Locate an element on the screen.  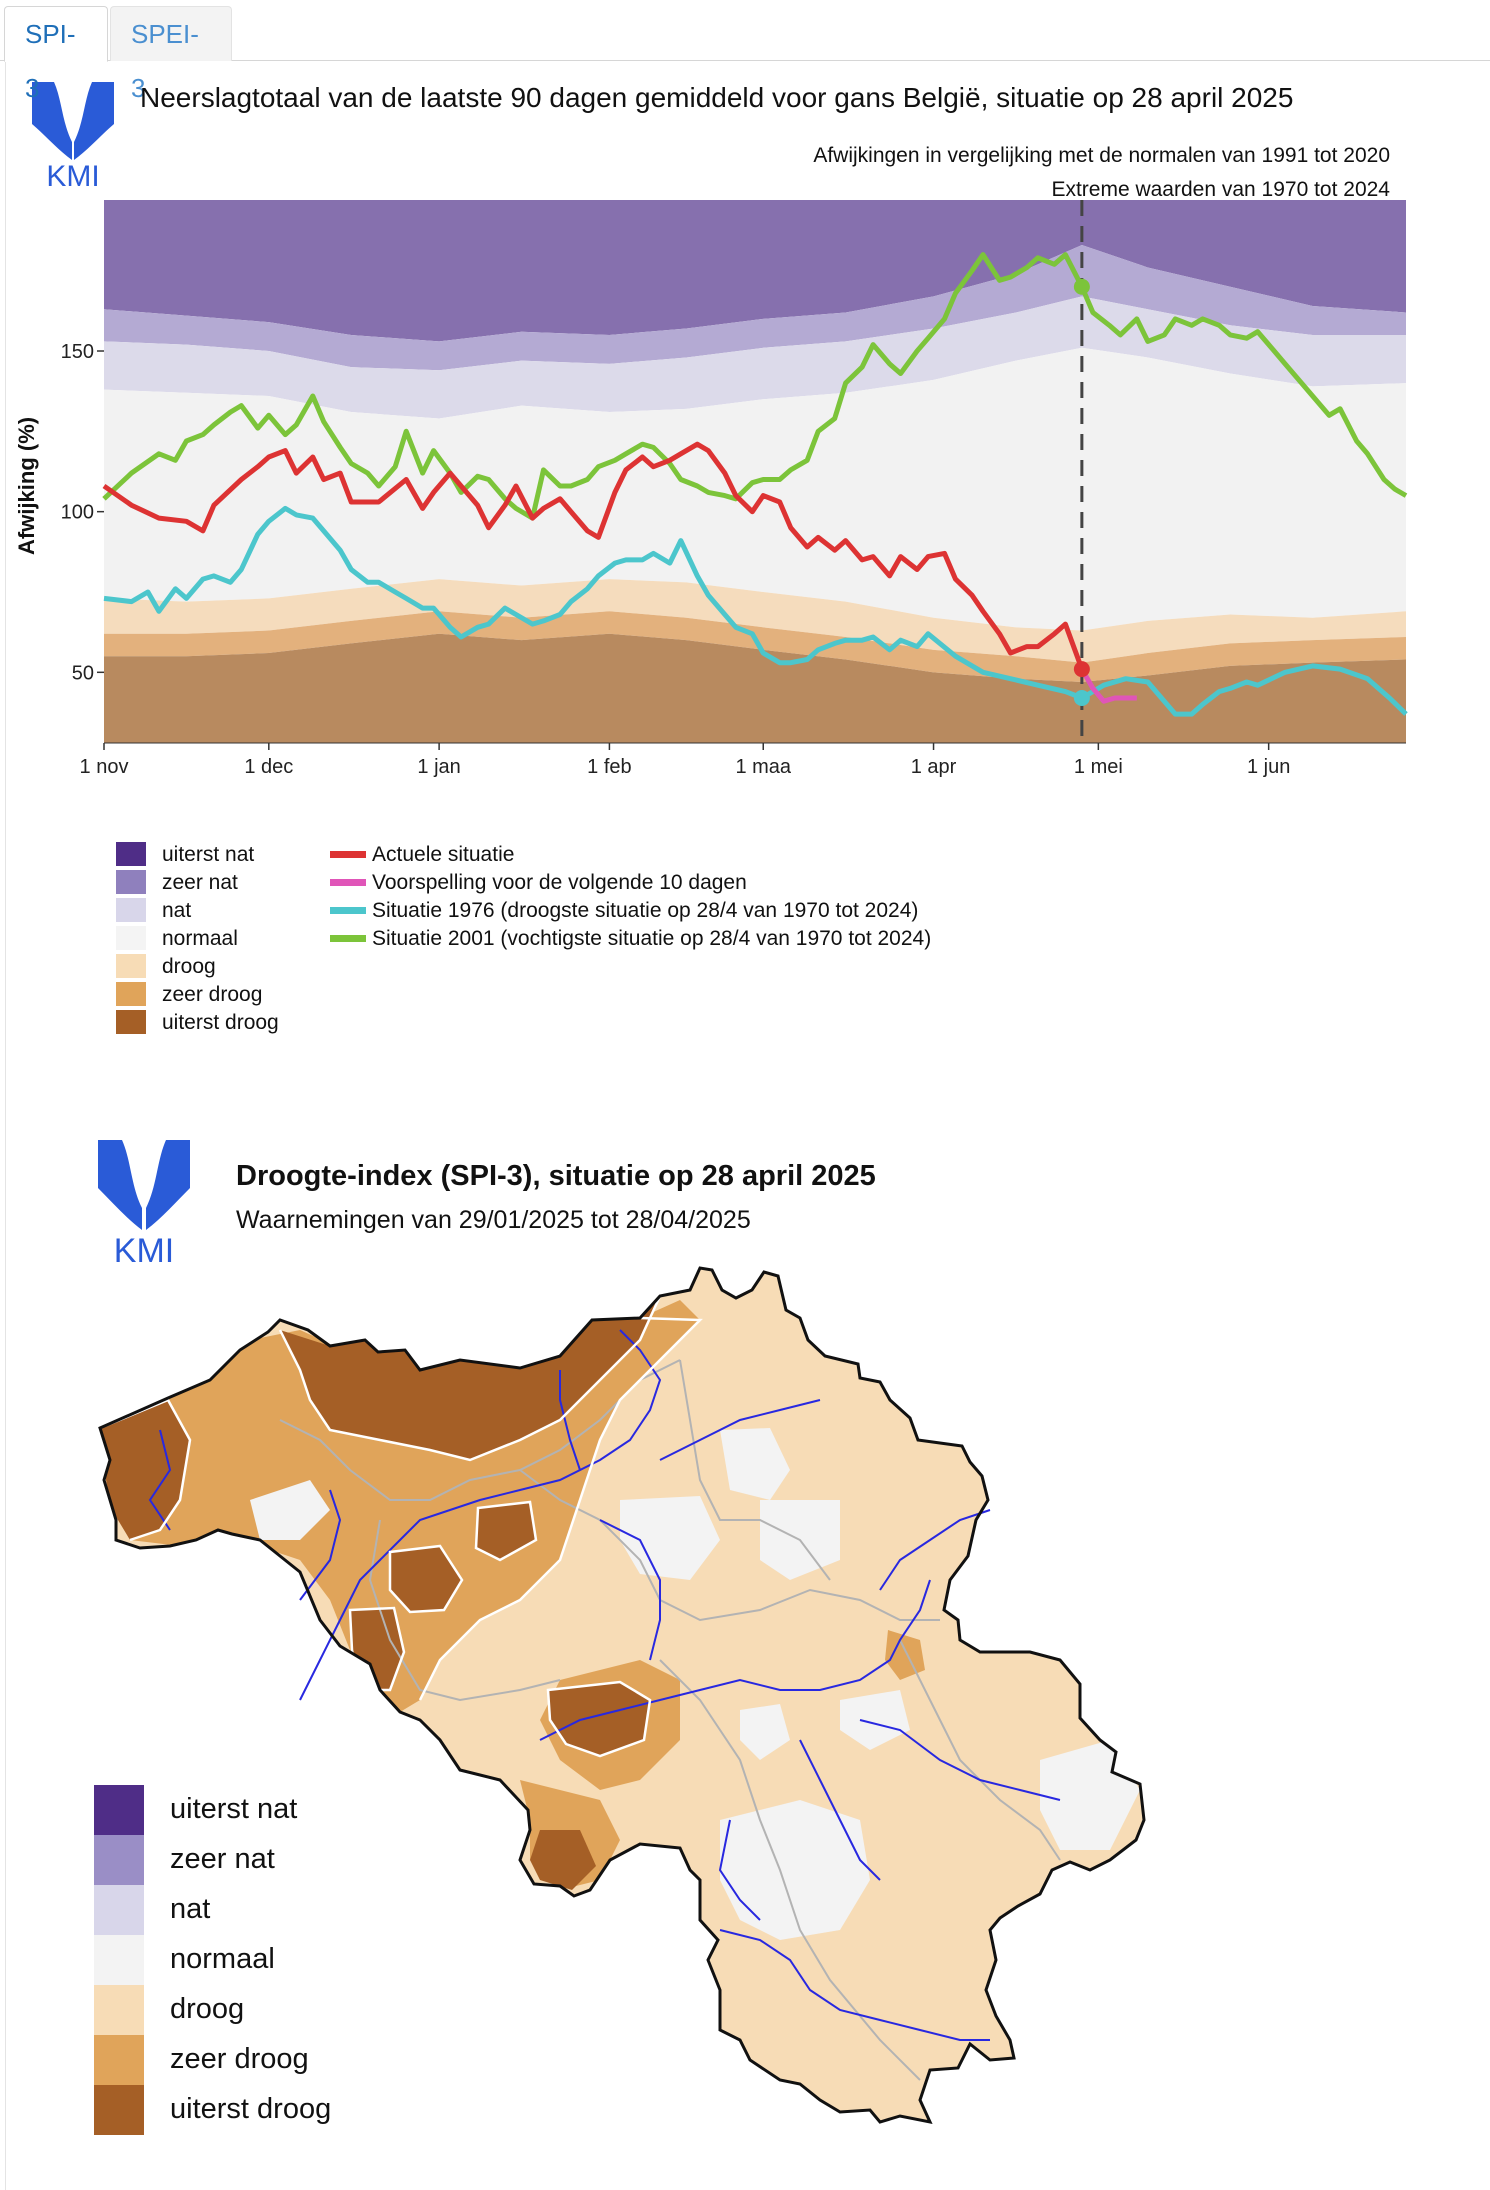
series-actuele-situatie is located at coordinates (593, 555).